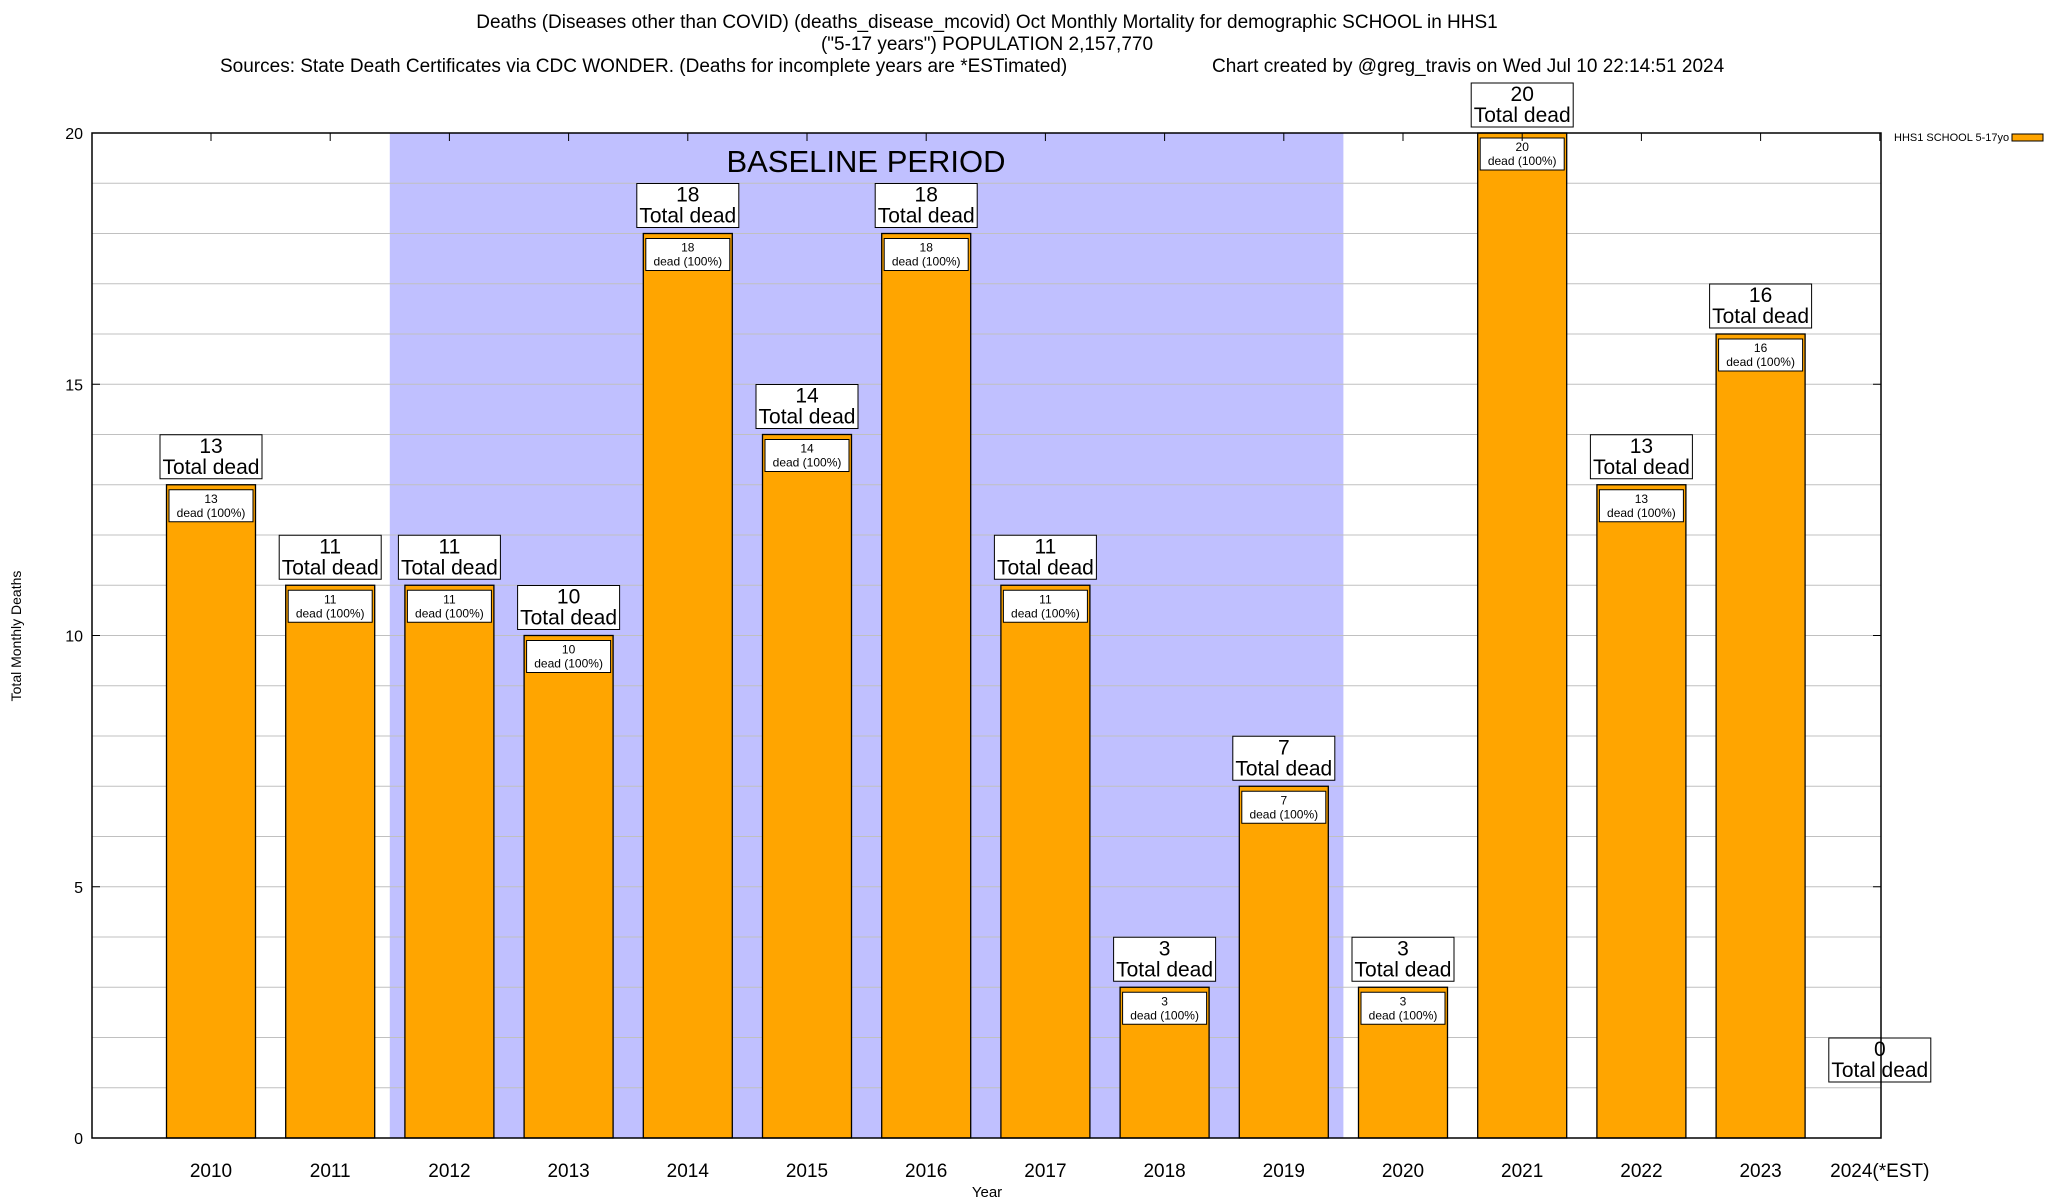 Image resolution: width=2048 pixels, height=1200 pixels. I want to click on bar-2023, so click(1760, 736).